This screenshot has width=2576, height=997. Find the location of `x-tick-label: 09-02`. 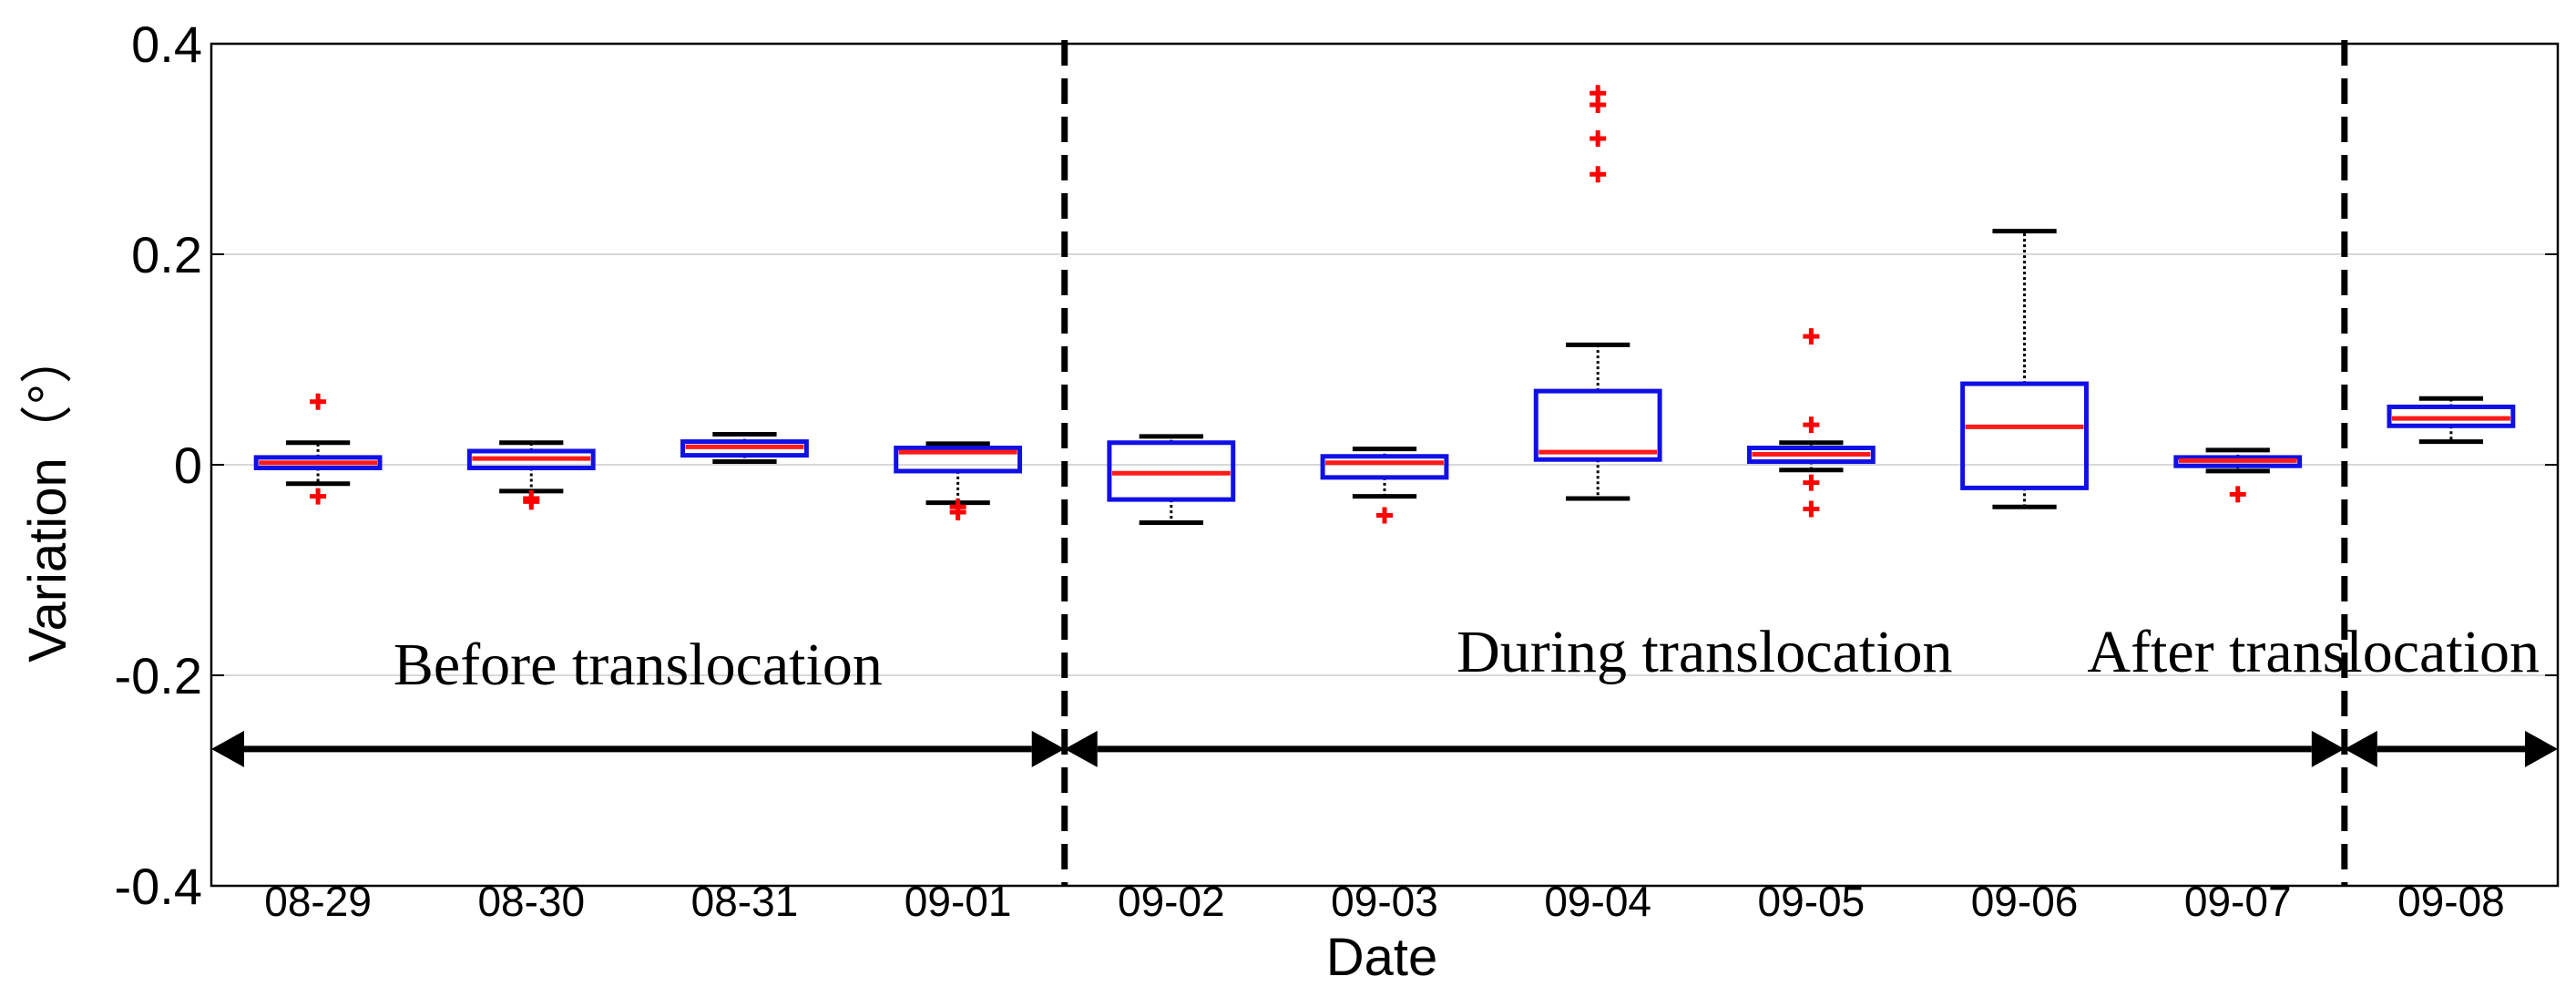

x-tick-label: 09-02 is located at coordinates (1171, 901).